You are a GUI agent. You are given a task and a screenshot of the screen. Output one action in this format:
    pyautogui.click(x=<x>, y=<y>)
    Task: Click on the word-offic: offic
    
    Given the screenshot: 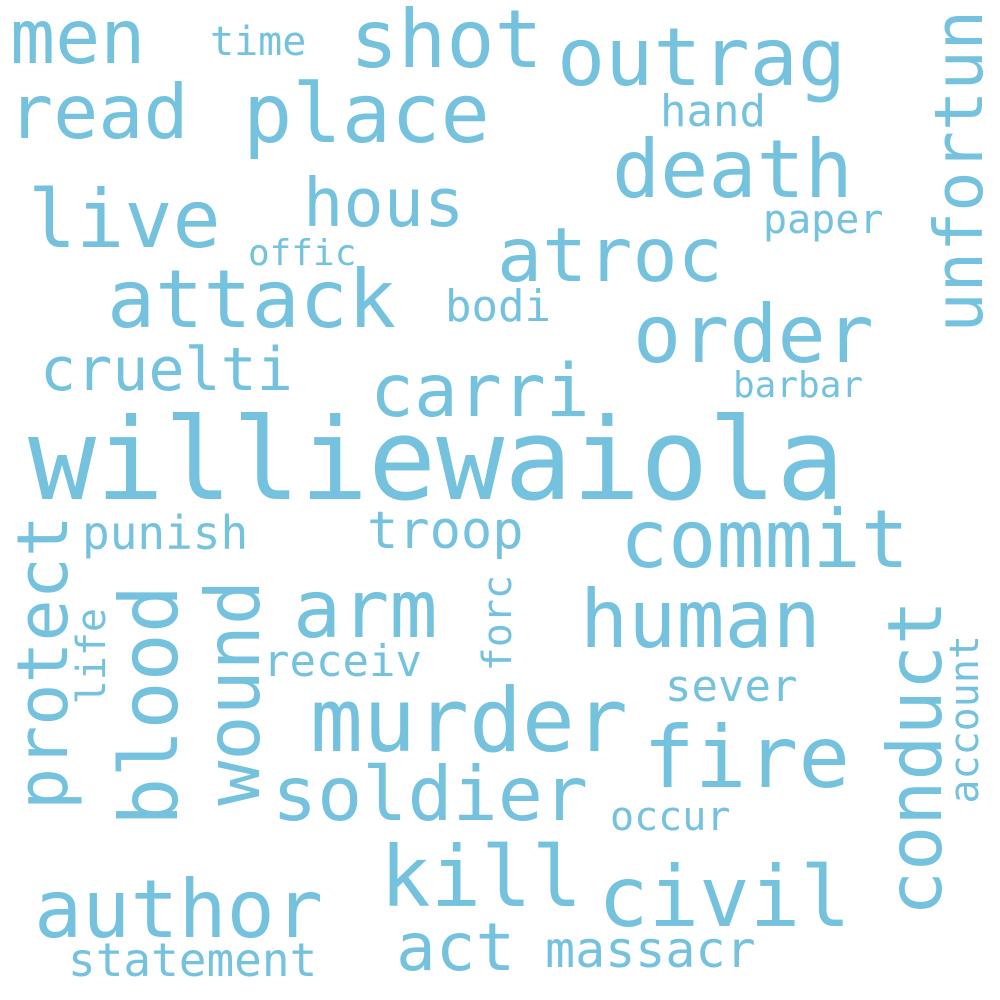 What is the action you would take?
    pyautogui.click(x=302, y=253)
    